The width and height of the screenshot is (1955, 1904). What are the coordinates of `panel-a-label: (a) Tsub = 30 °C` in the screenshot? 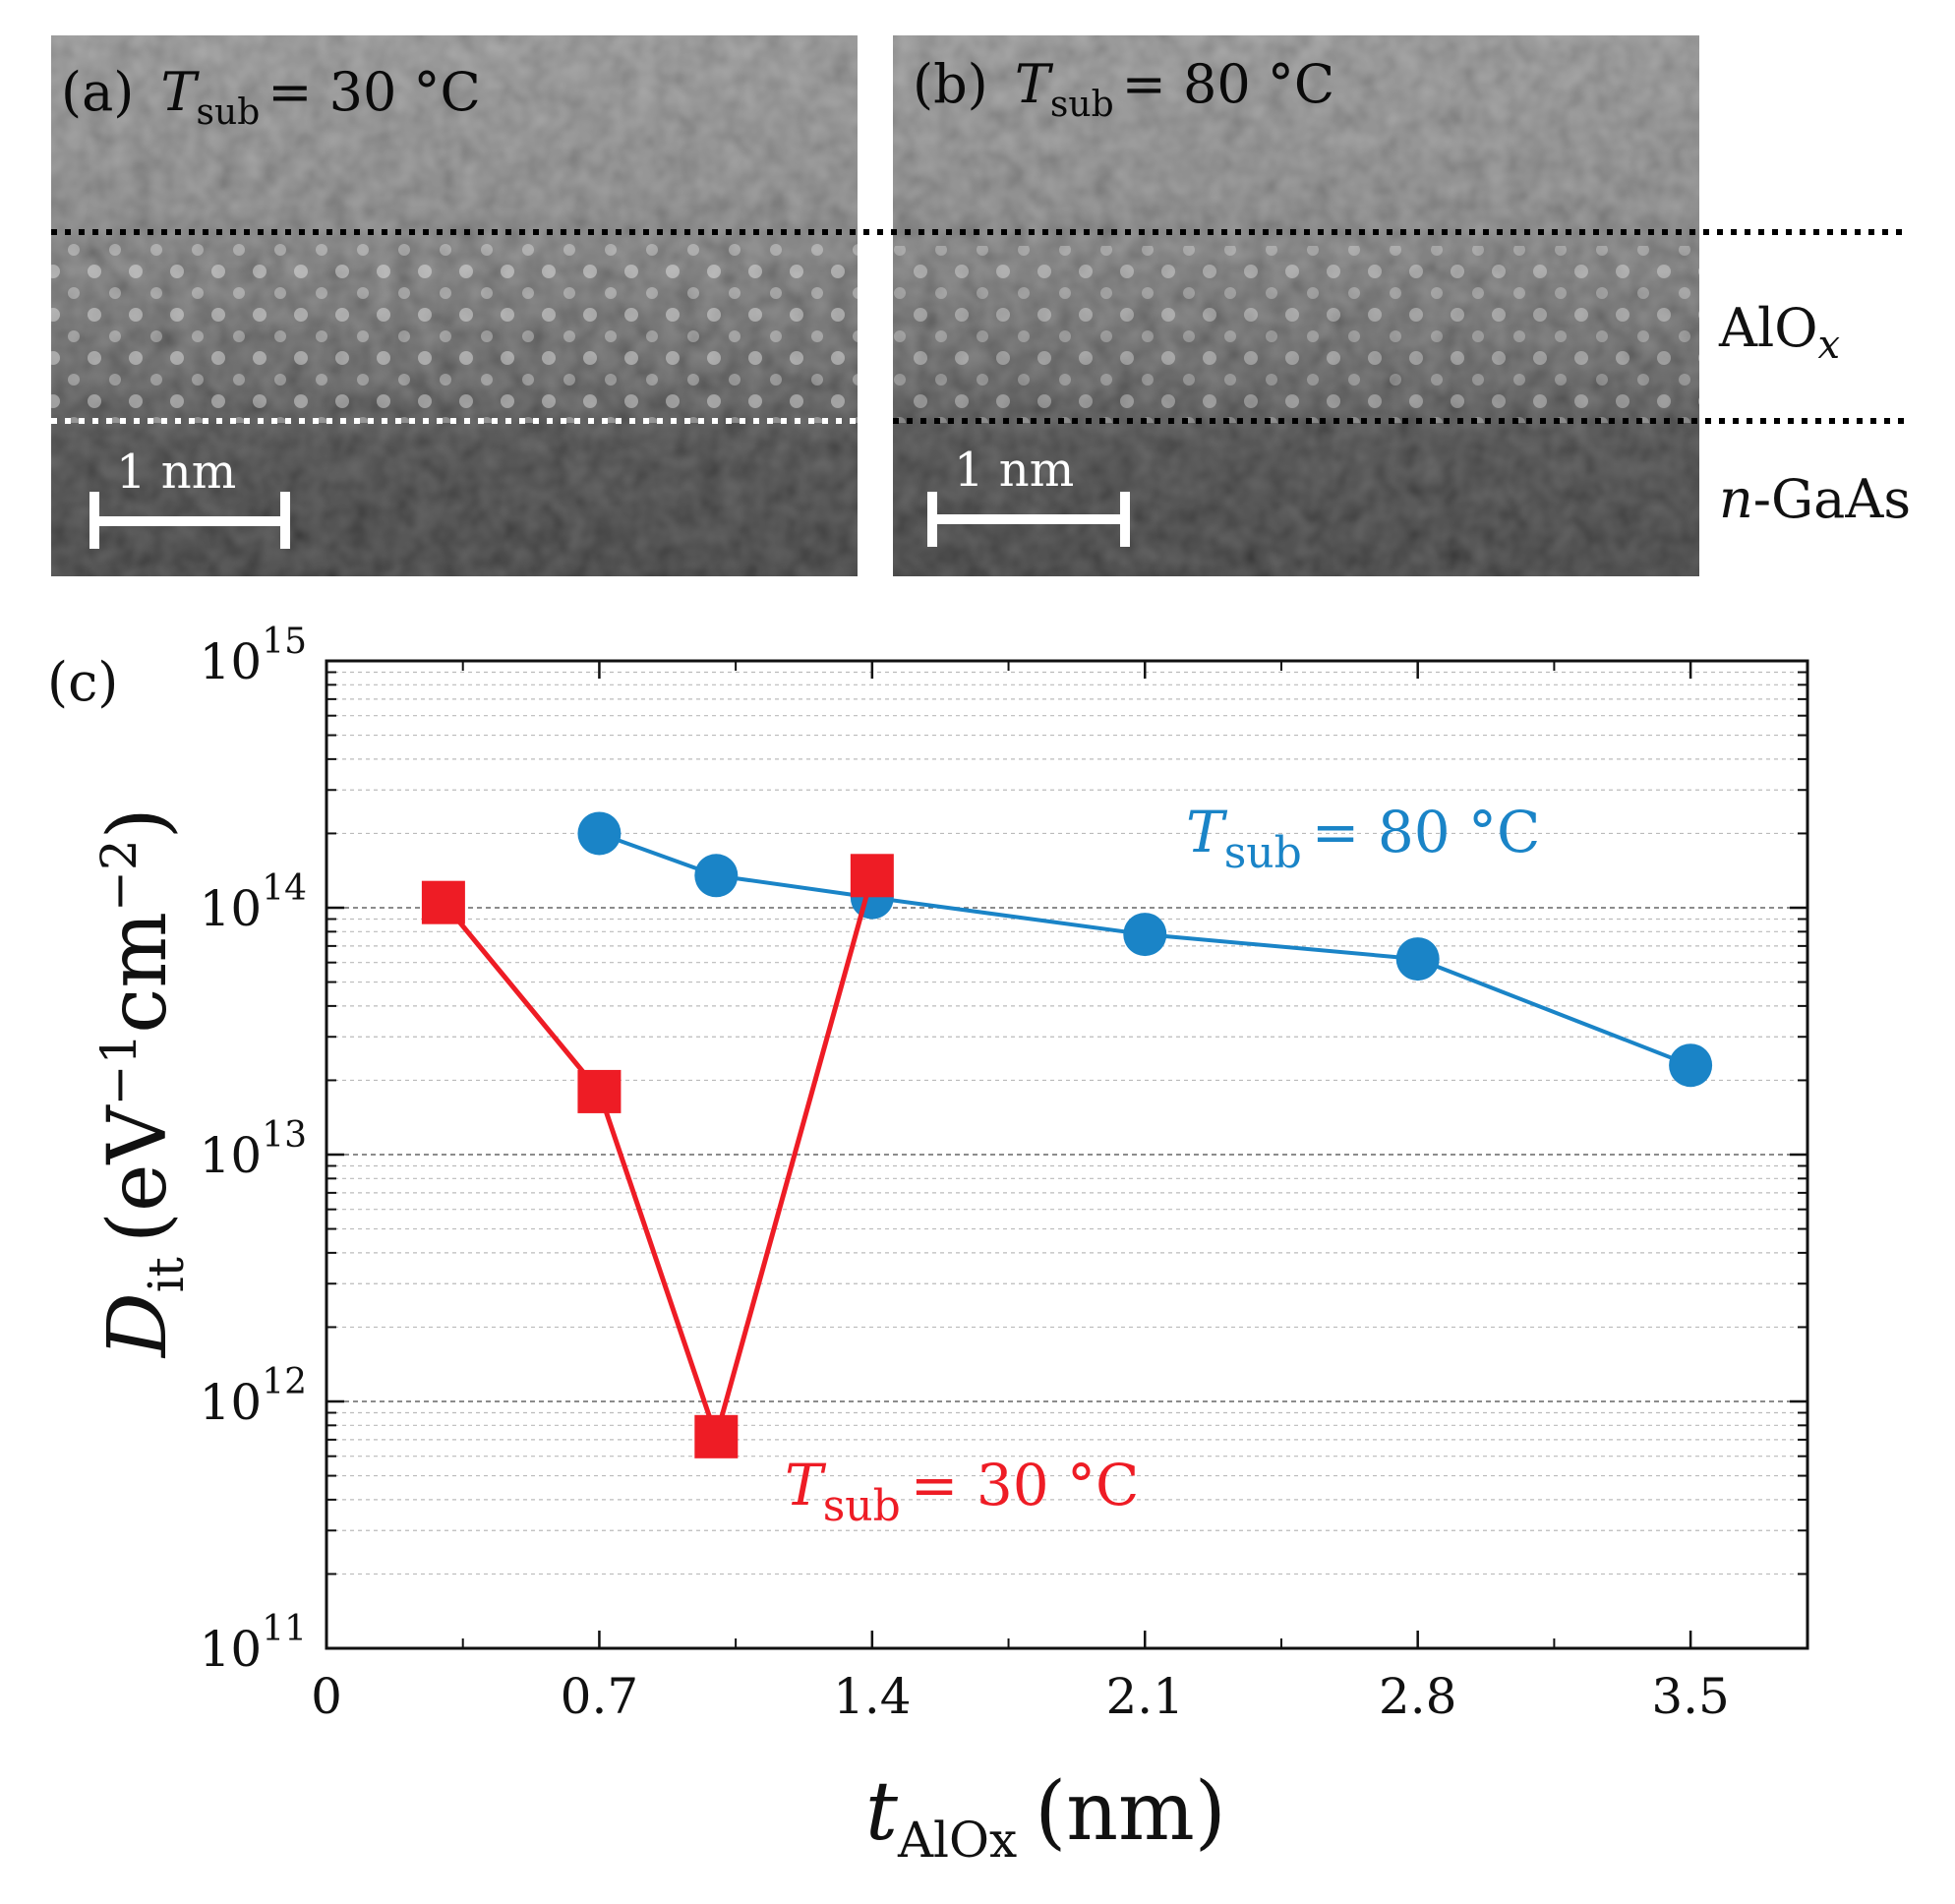 It's located at (271, 97).